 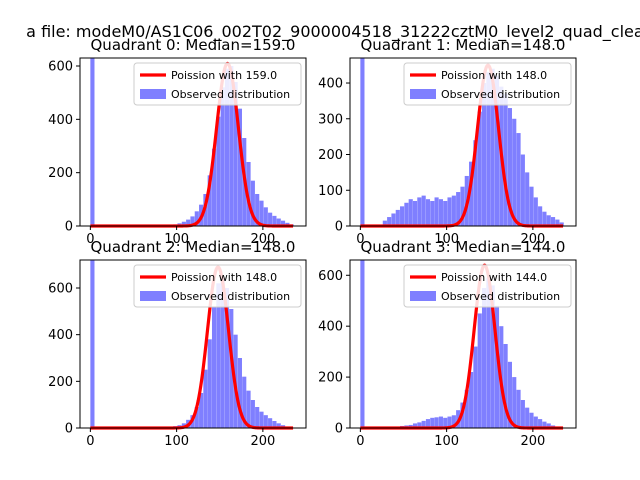 I want to click on legend: Poission with 159.0 Observed distribution, so click(x=217, y=84).